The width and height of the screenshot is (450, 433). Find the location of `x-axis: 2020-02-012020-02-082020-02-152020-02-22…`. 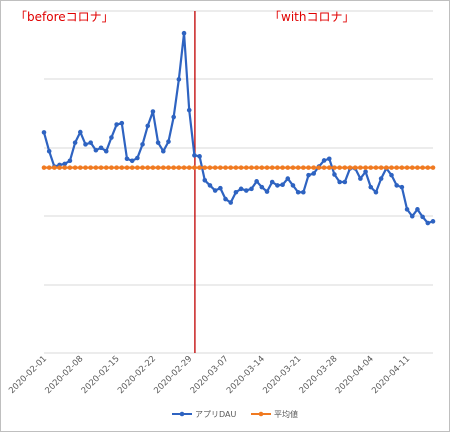

x-axis: 2020-02-012020-02-082020-02-152020-02-22… is located at coordinates (209, 375).